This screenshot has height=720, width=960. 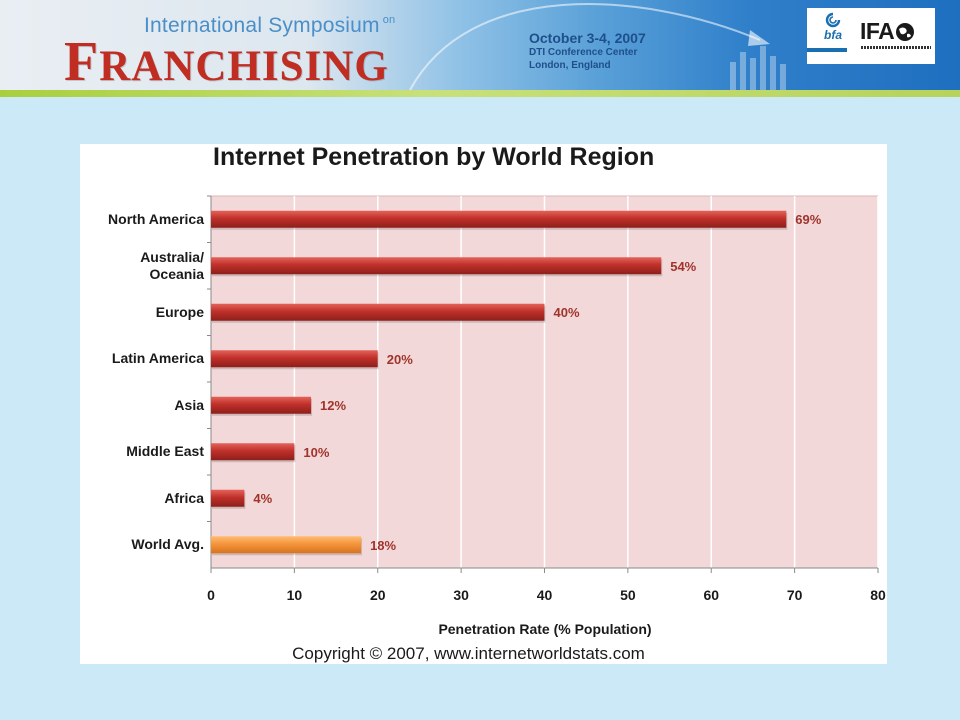 I want to click on category-label-line: Latin America, so click(x=157, y=358).